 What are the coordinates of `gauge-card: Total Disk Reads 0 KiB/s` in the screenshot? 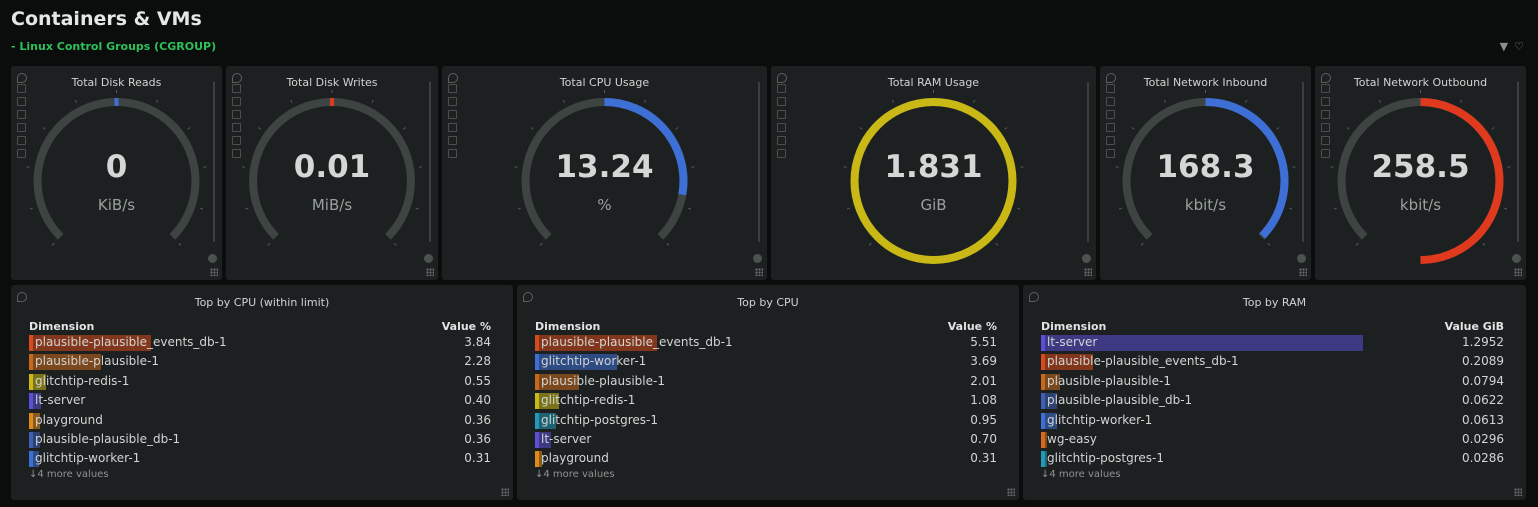 It's located at (116, 173).